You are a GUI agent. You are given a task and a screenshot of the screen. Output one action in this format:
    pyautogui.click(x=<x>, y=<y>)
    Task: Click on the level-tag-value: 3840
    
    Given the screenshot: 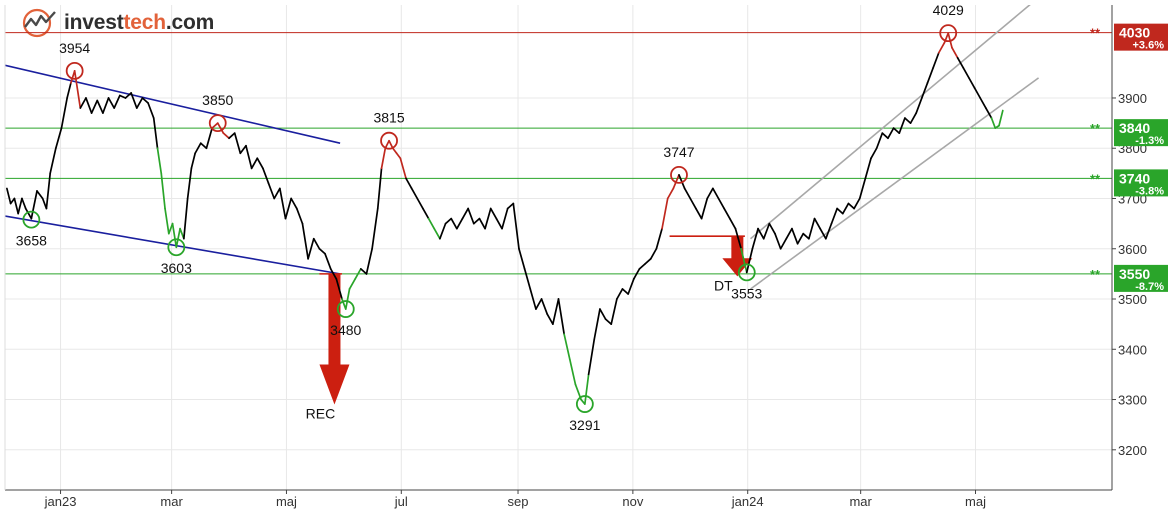 What is the action you would take?
    pyautogui.click(x=1134, y=128)
    